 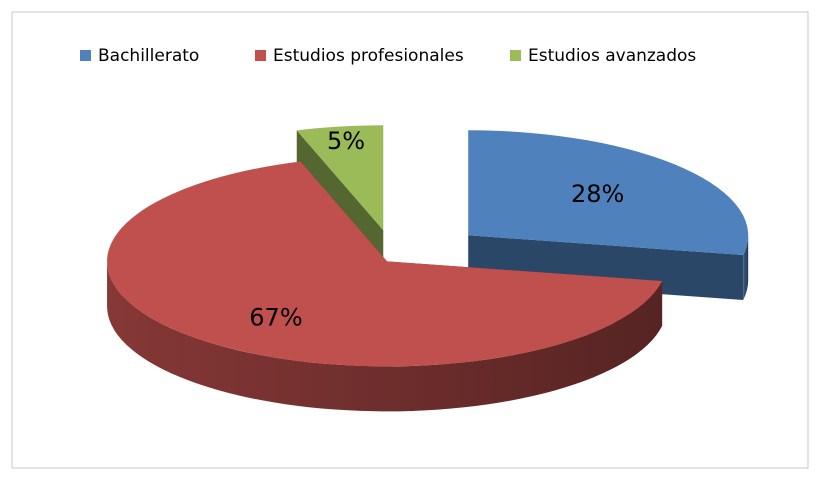 What do you see at coordinates (612, 56) in the screenshot?
I see `legend-text: Estudios avanzados` at bounding box center [612, 56].